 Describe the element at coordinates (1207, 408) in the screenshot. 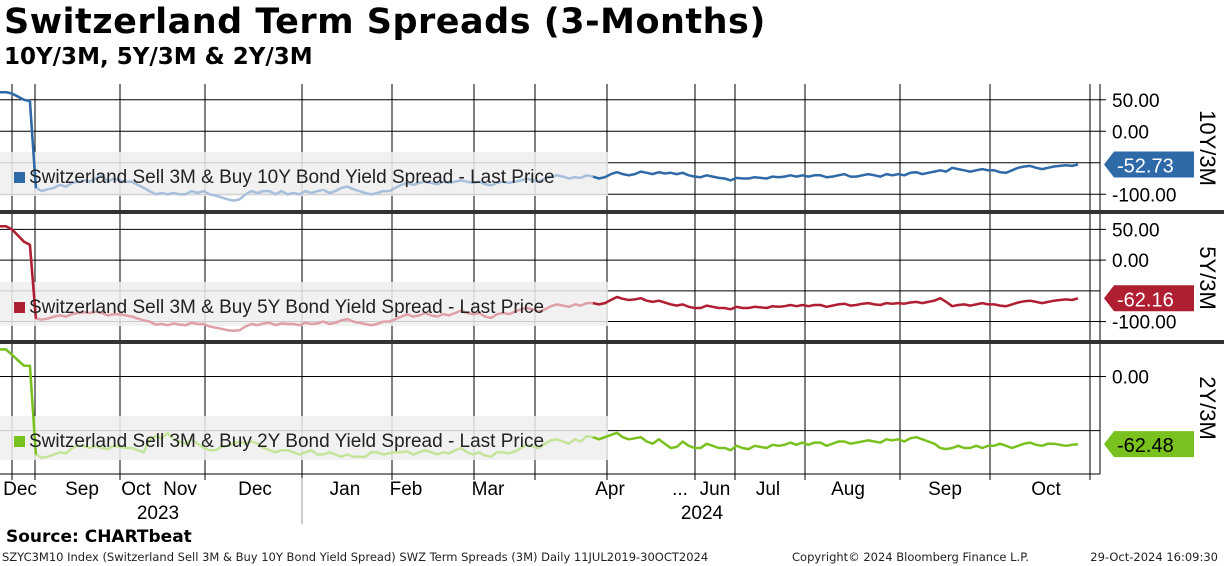

I see `panel-label-two-year: 2Y/3M` at that location.